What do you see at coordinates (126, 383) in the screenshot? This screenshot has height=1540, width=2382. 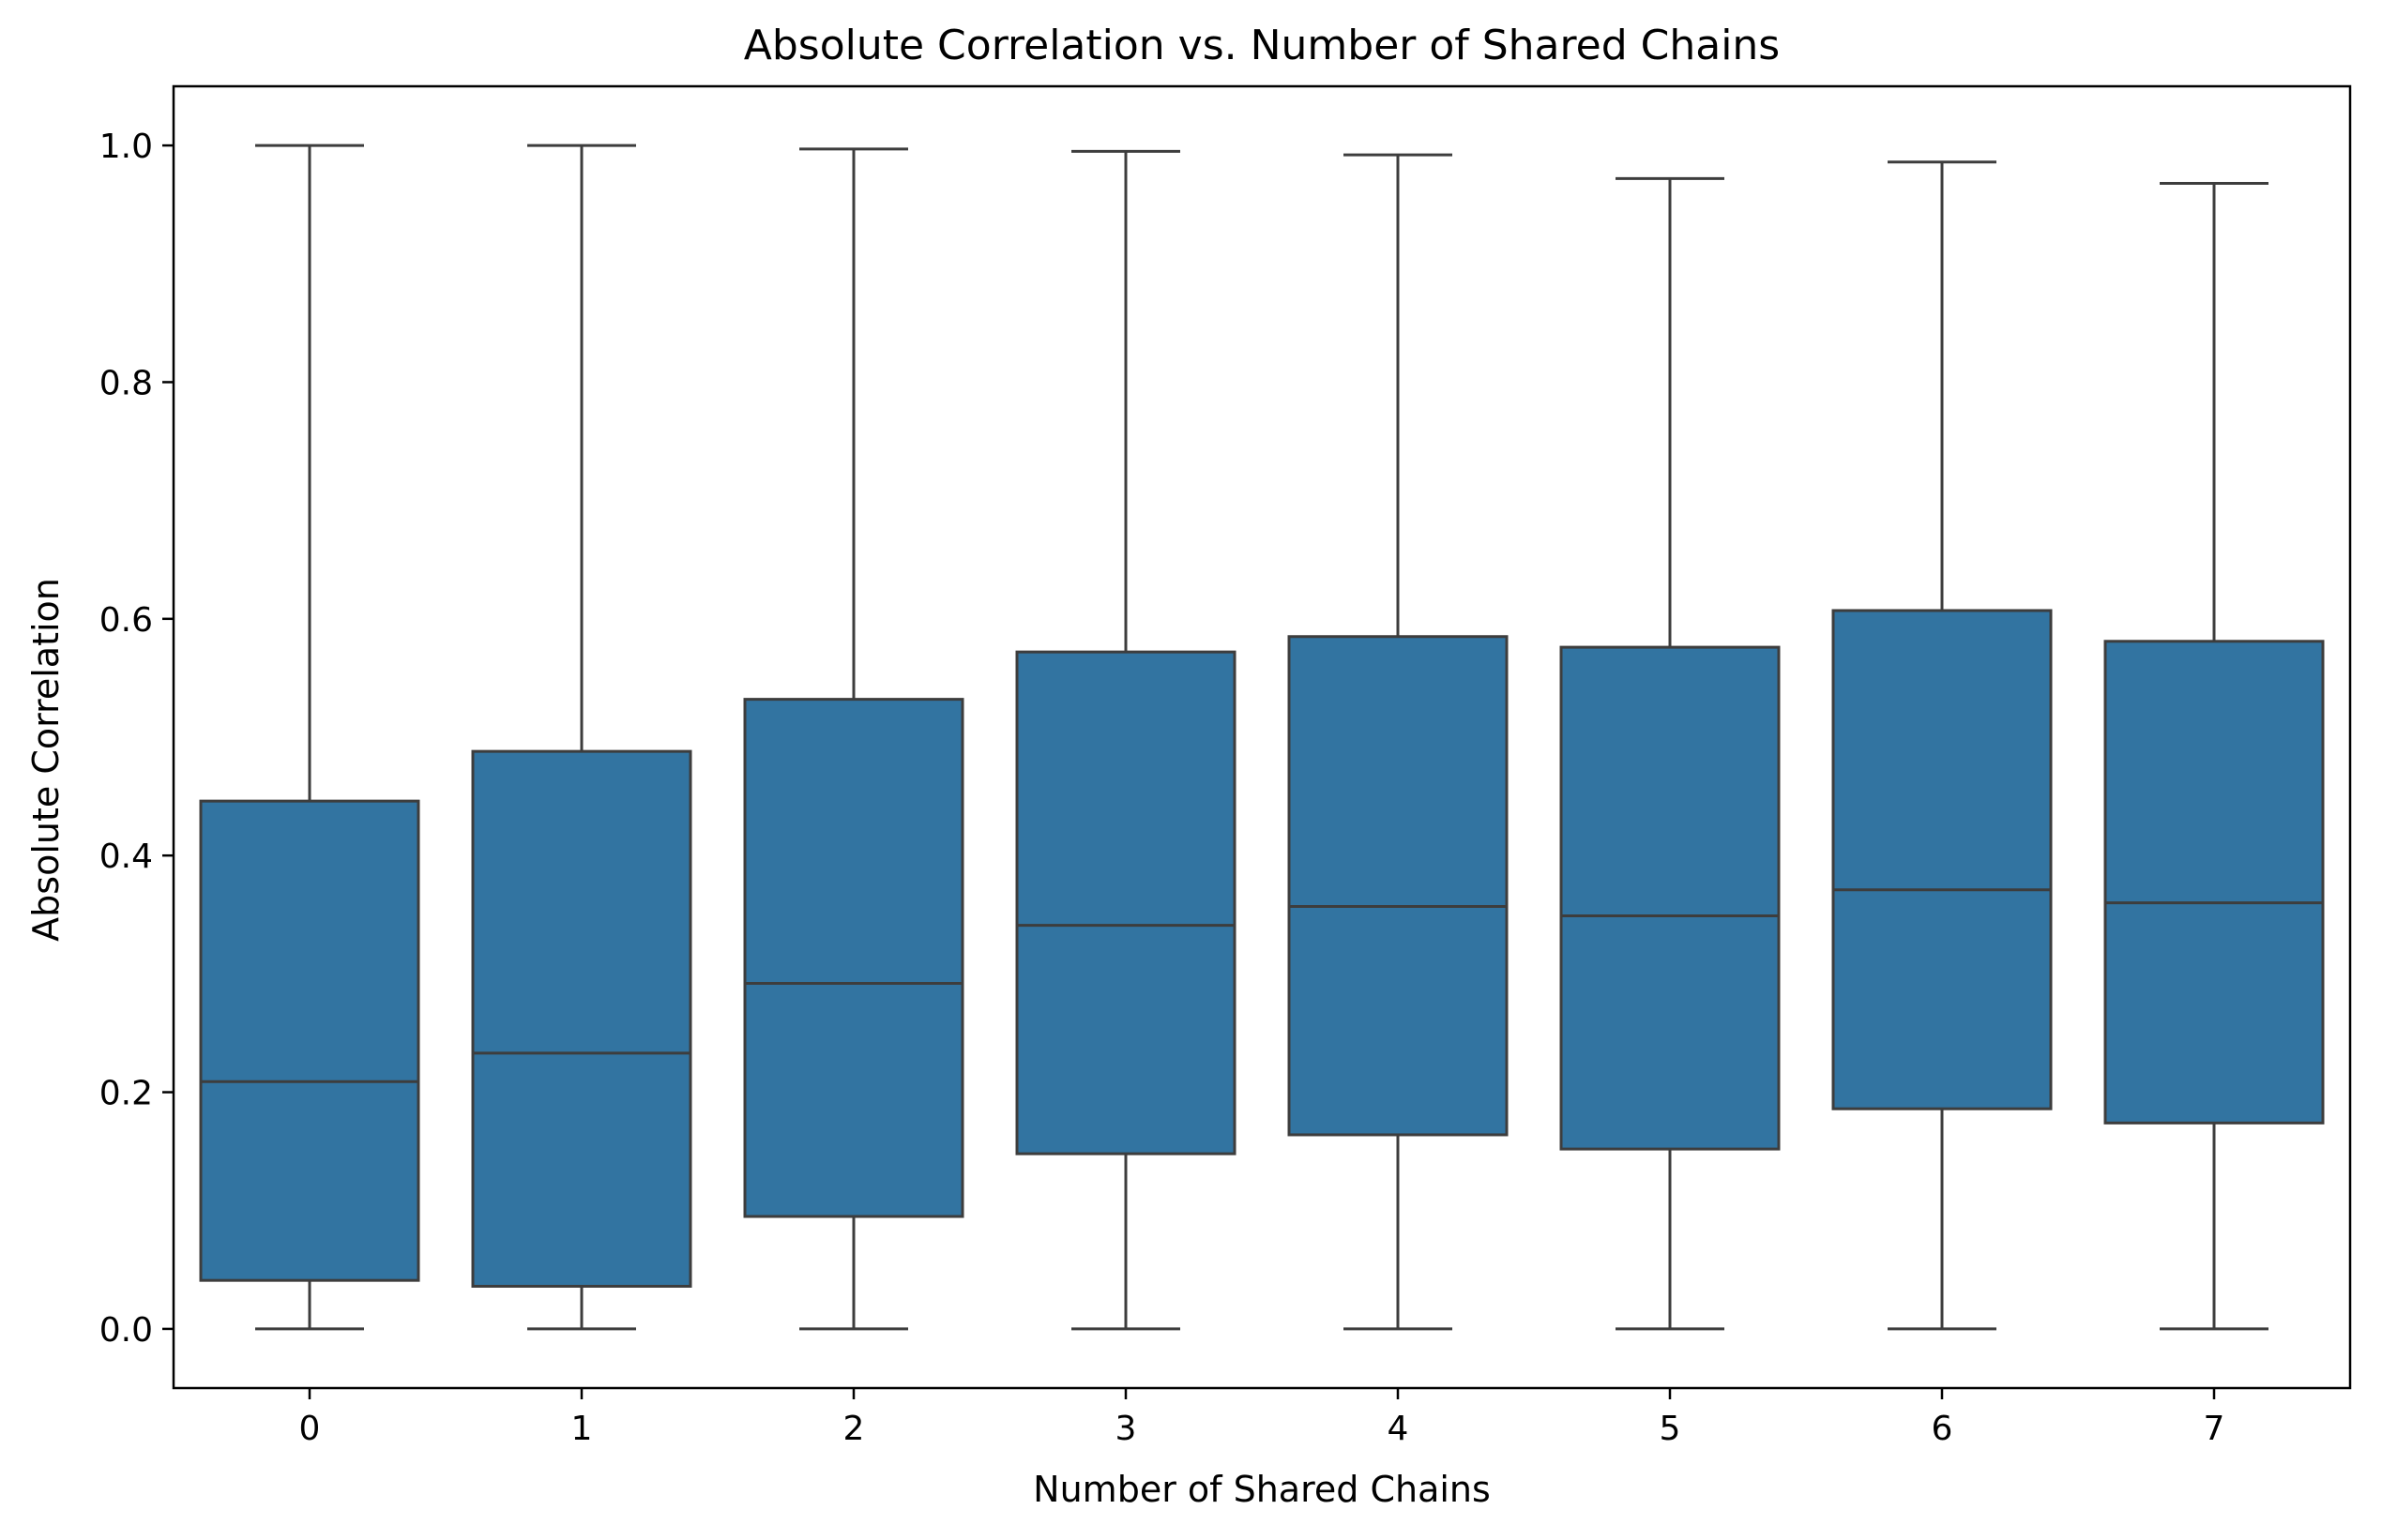 I see `y-tick-label: 0.8` at bounding box center [126, 383].